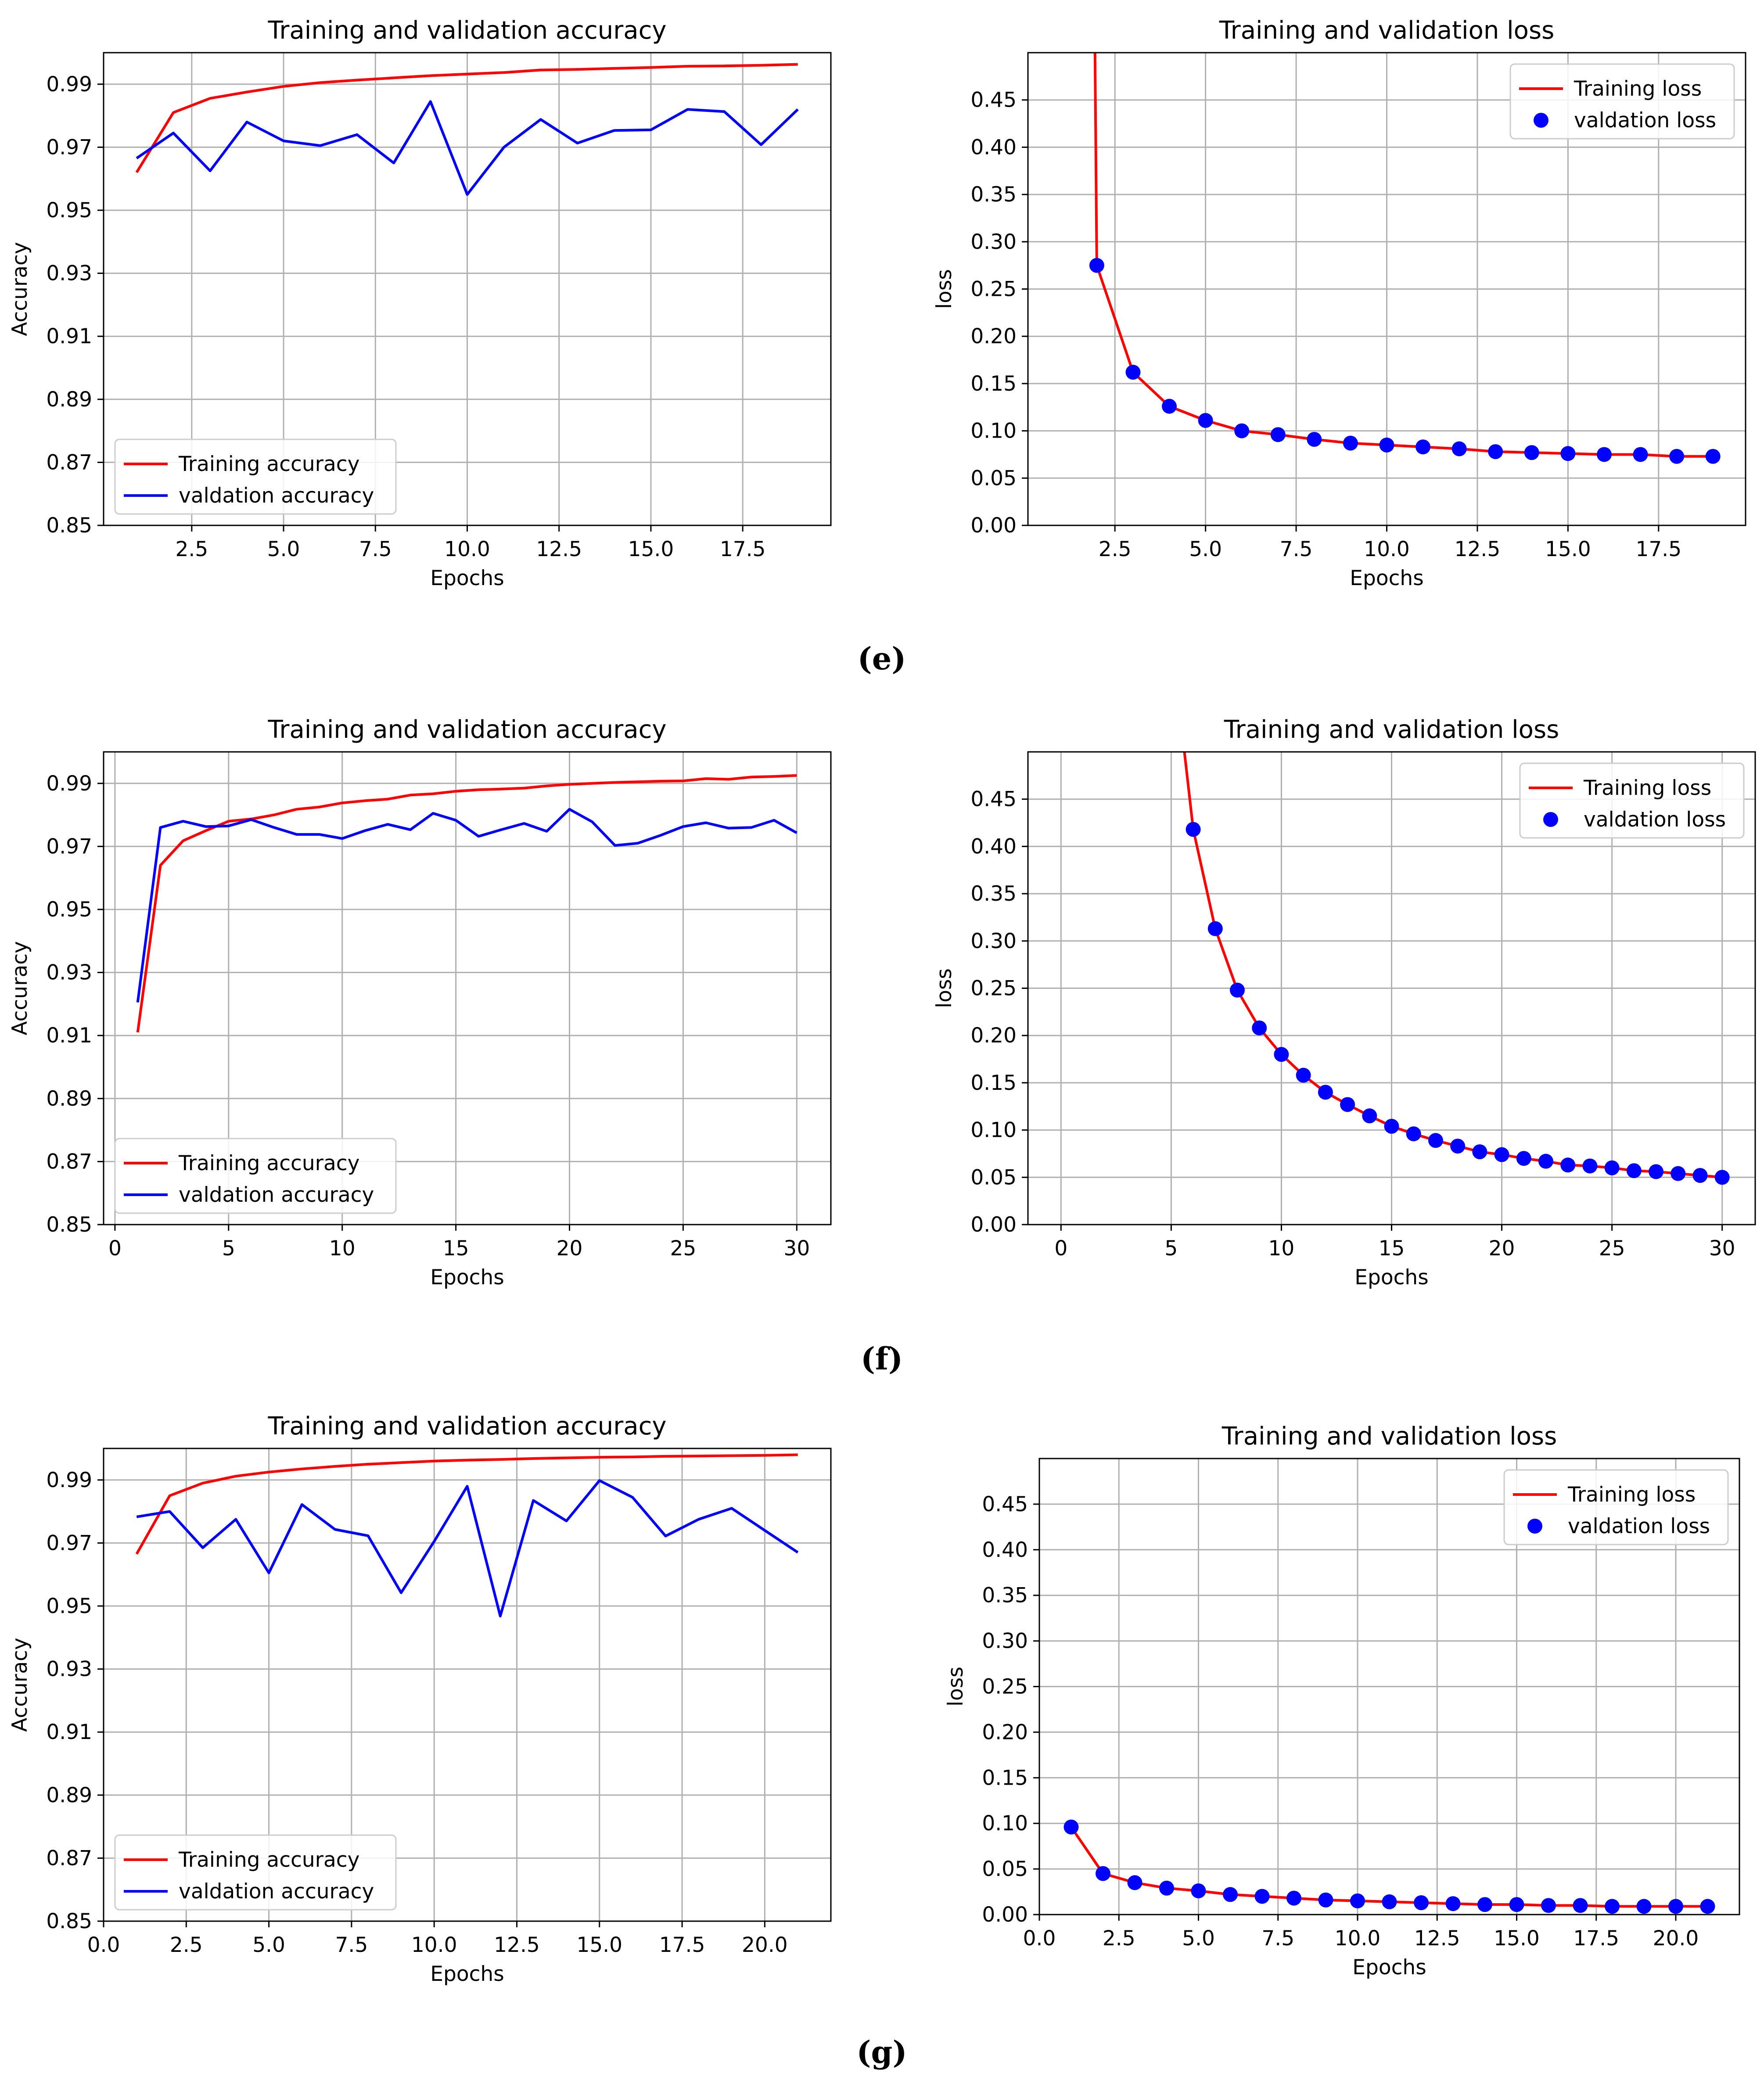 The height and width of the screenshot is (2084, 1764). I want to click on f-loss-y-tick-label: 0.00, so click(994, 1225).